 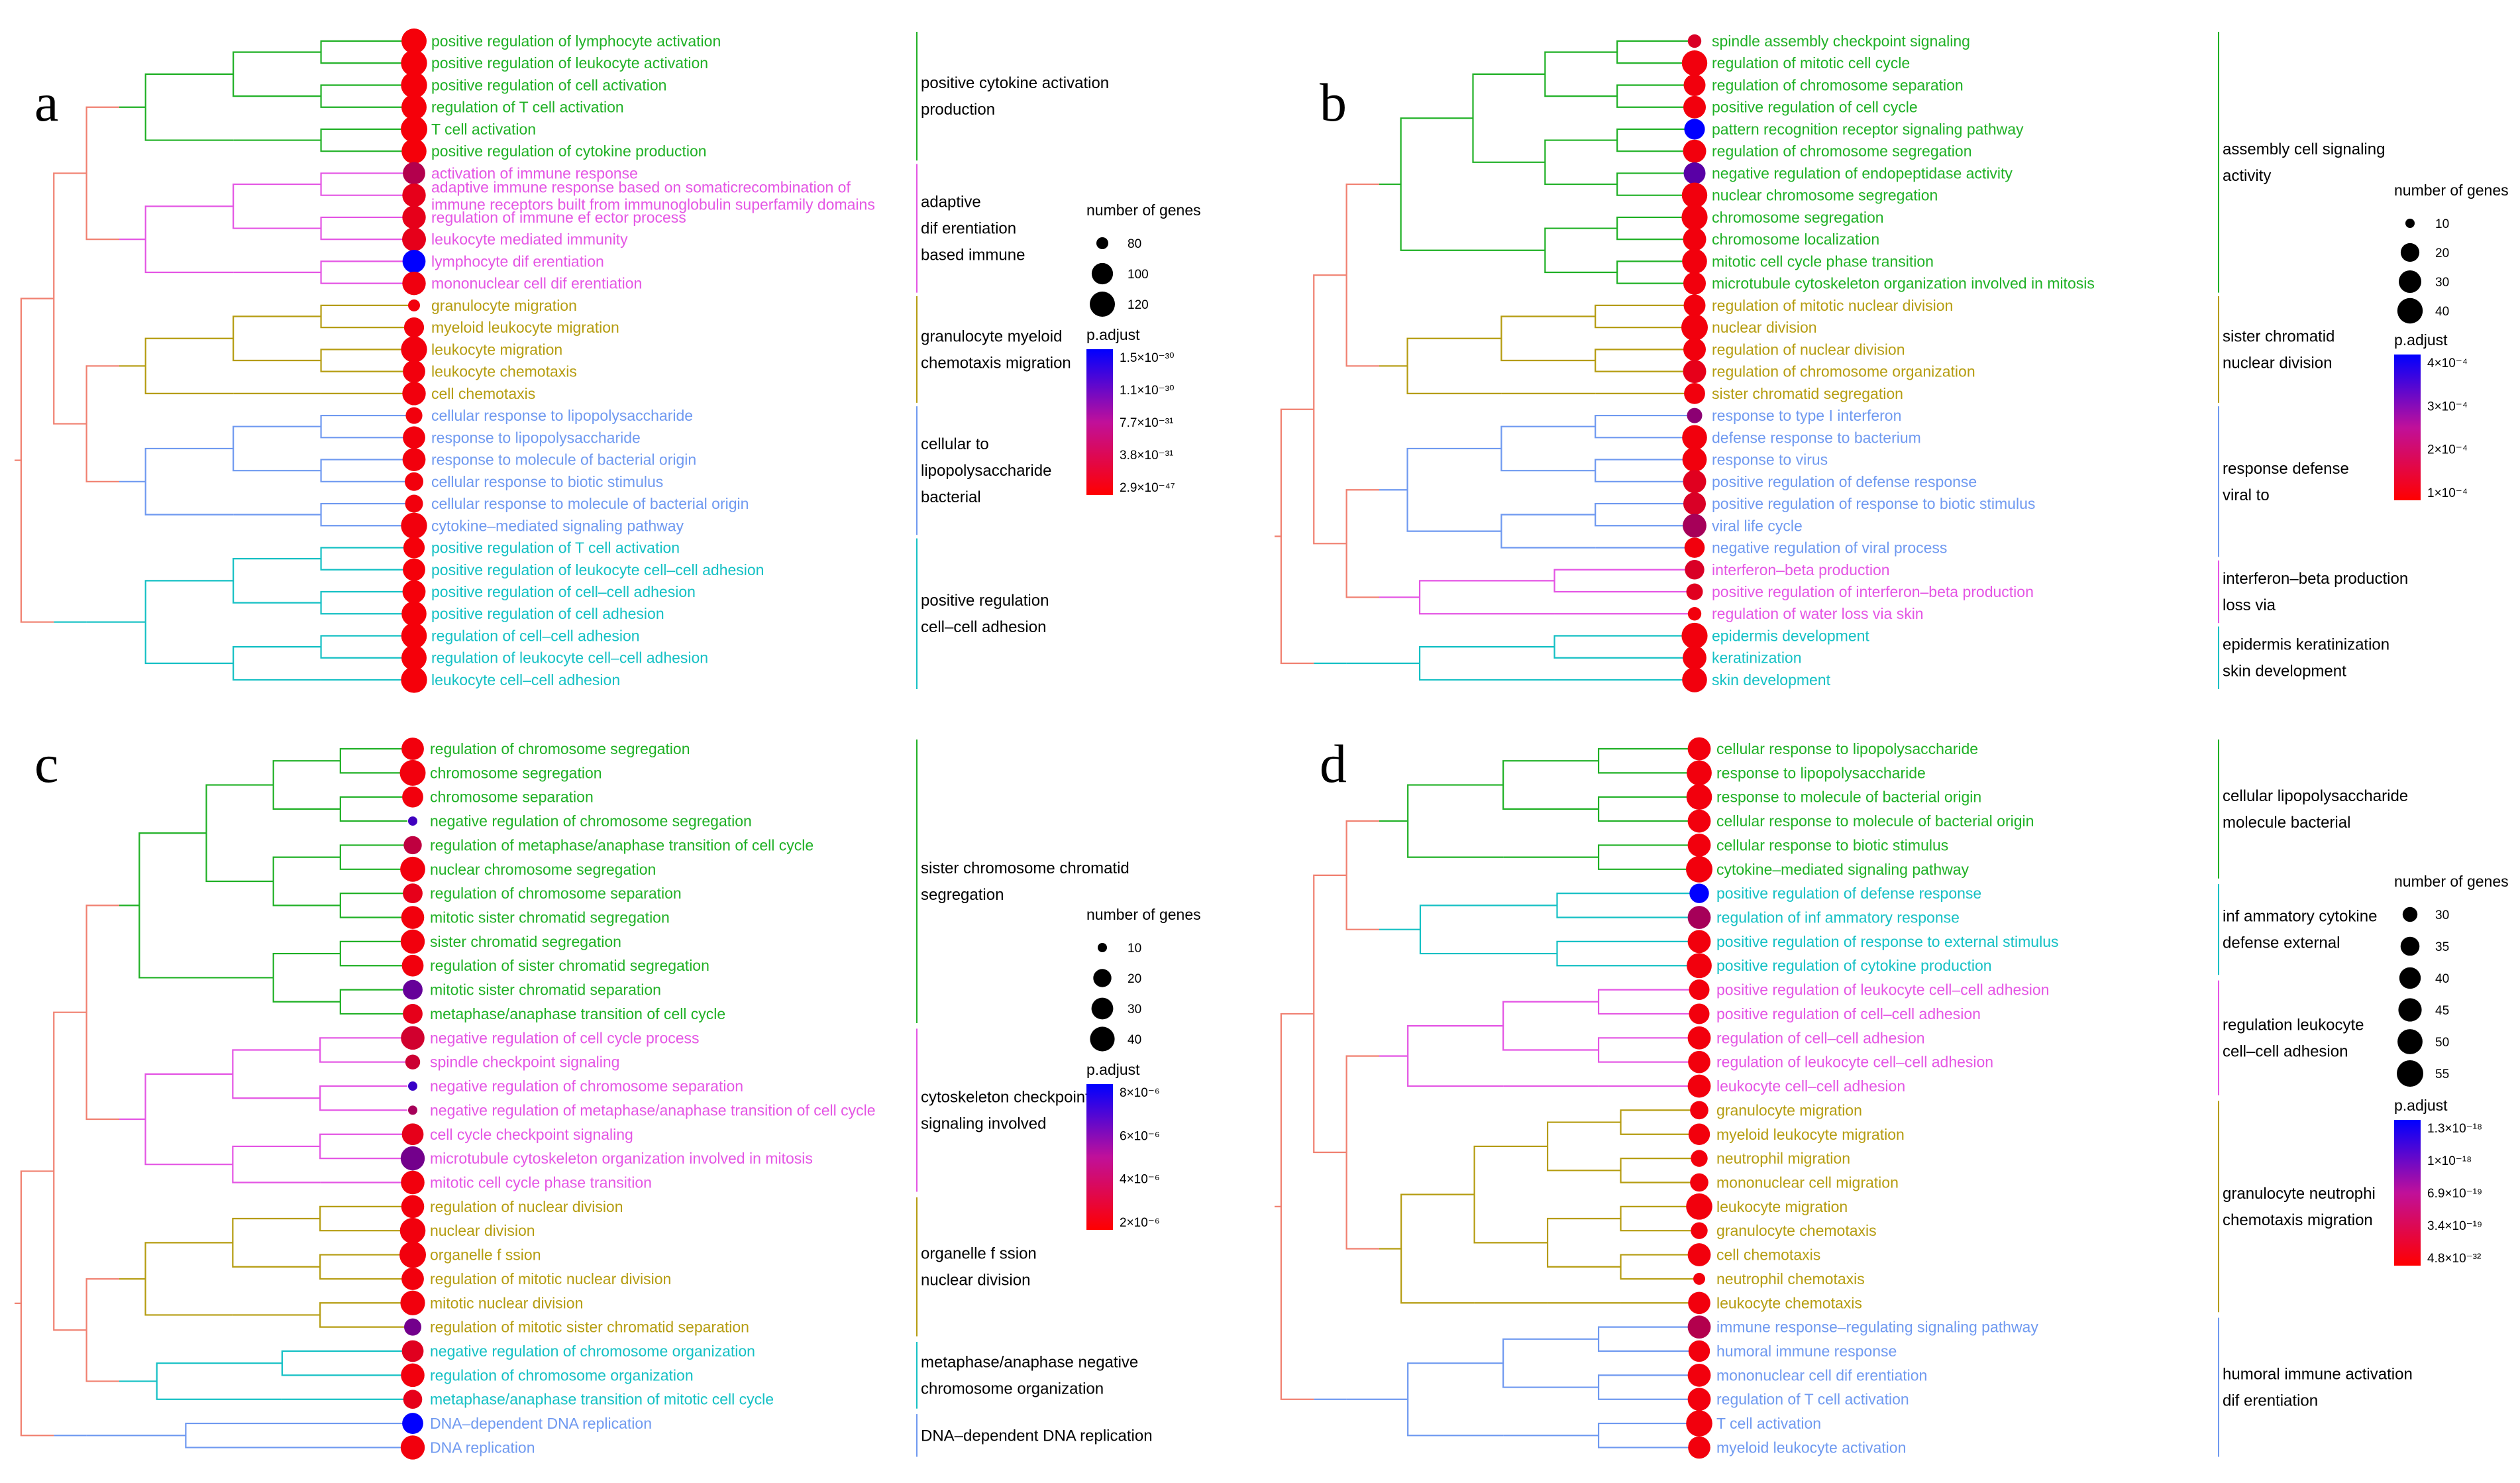 What do you see at coordinates (545, 990) in the screenshot?
I see `term-label: mitotic sister chromatid separation` at bounding box center [545, 990].